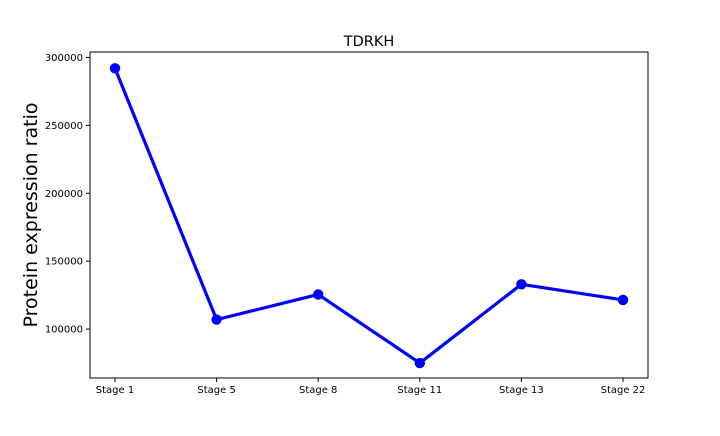 The height and width of the screenshot is (436, 720). What do you see at coordinates (623, 390) in the screenshot?
I see `x-tick-label: Stage 22` at bounding box center [623, 390].